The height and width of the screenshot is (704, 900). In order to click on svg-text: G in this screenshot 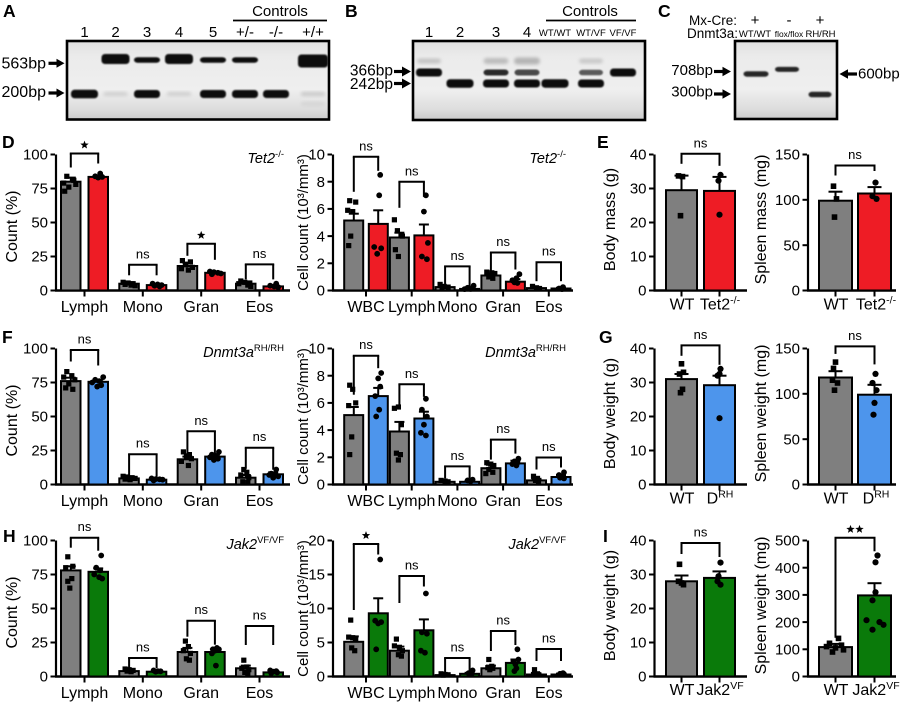, I will do `click(606, 337)`.